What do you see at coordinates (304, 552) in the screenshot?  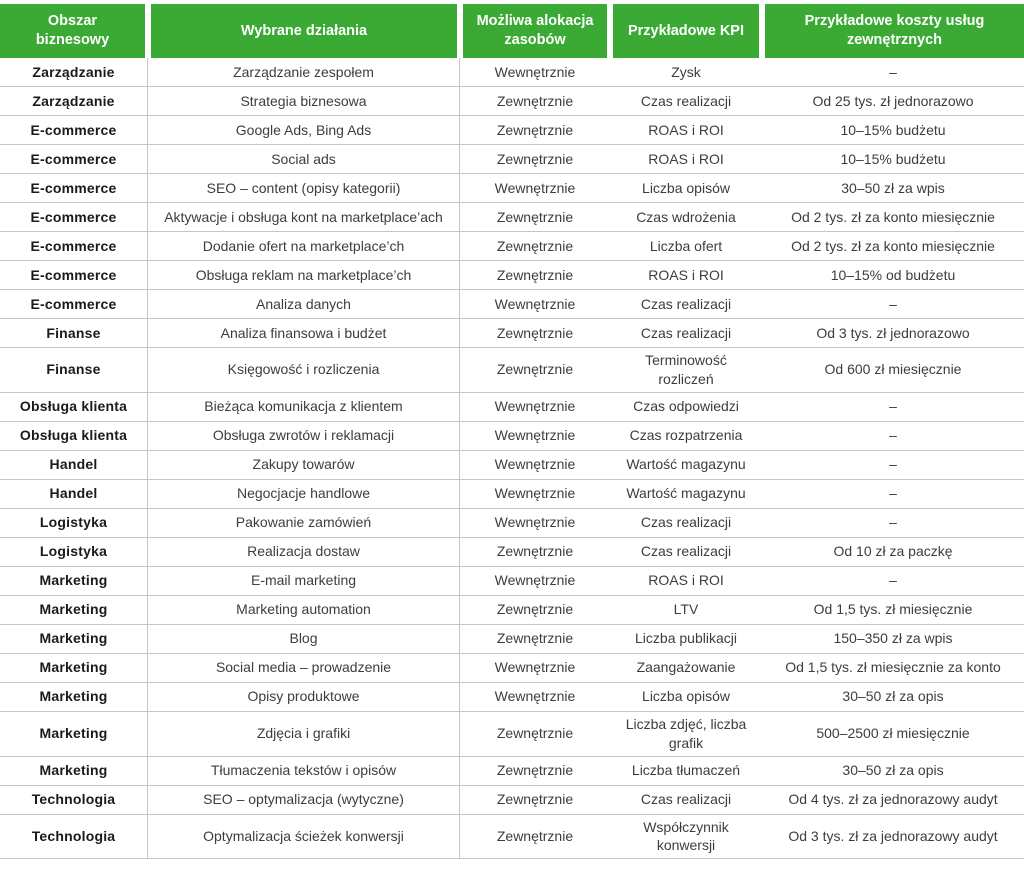 I see `table-cell: Realizacja dostaw` at bounding box center [304, 552].